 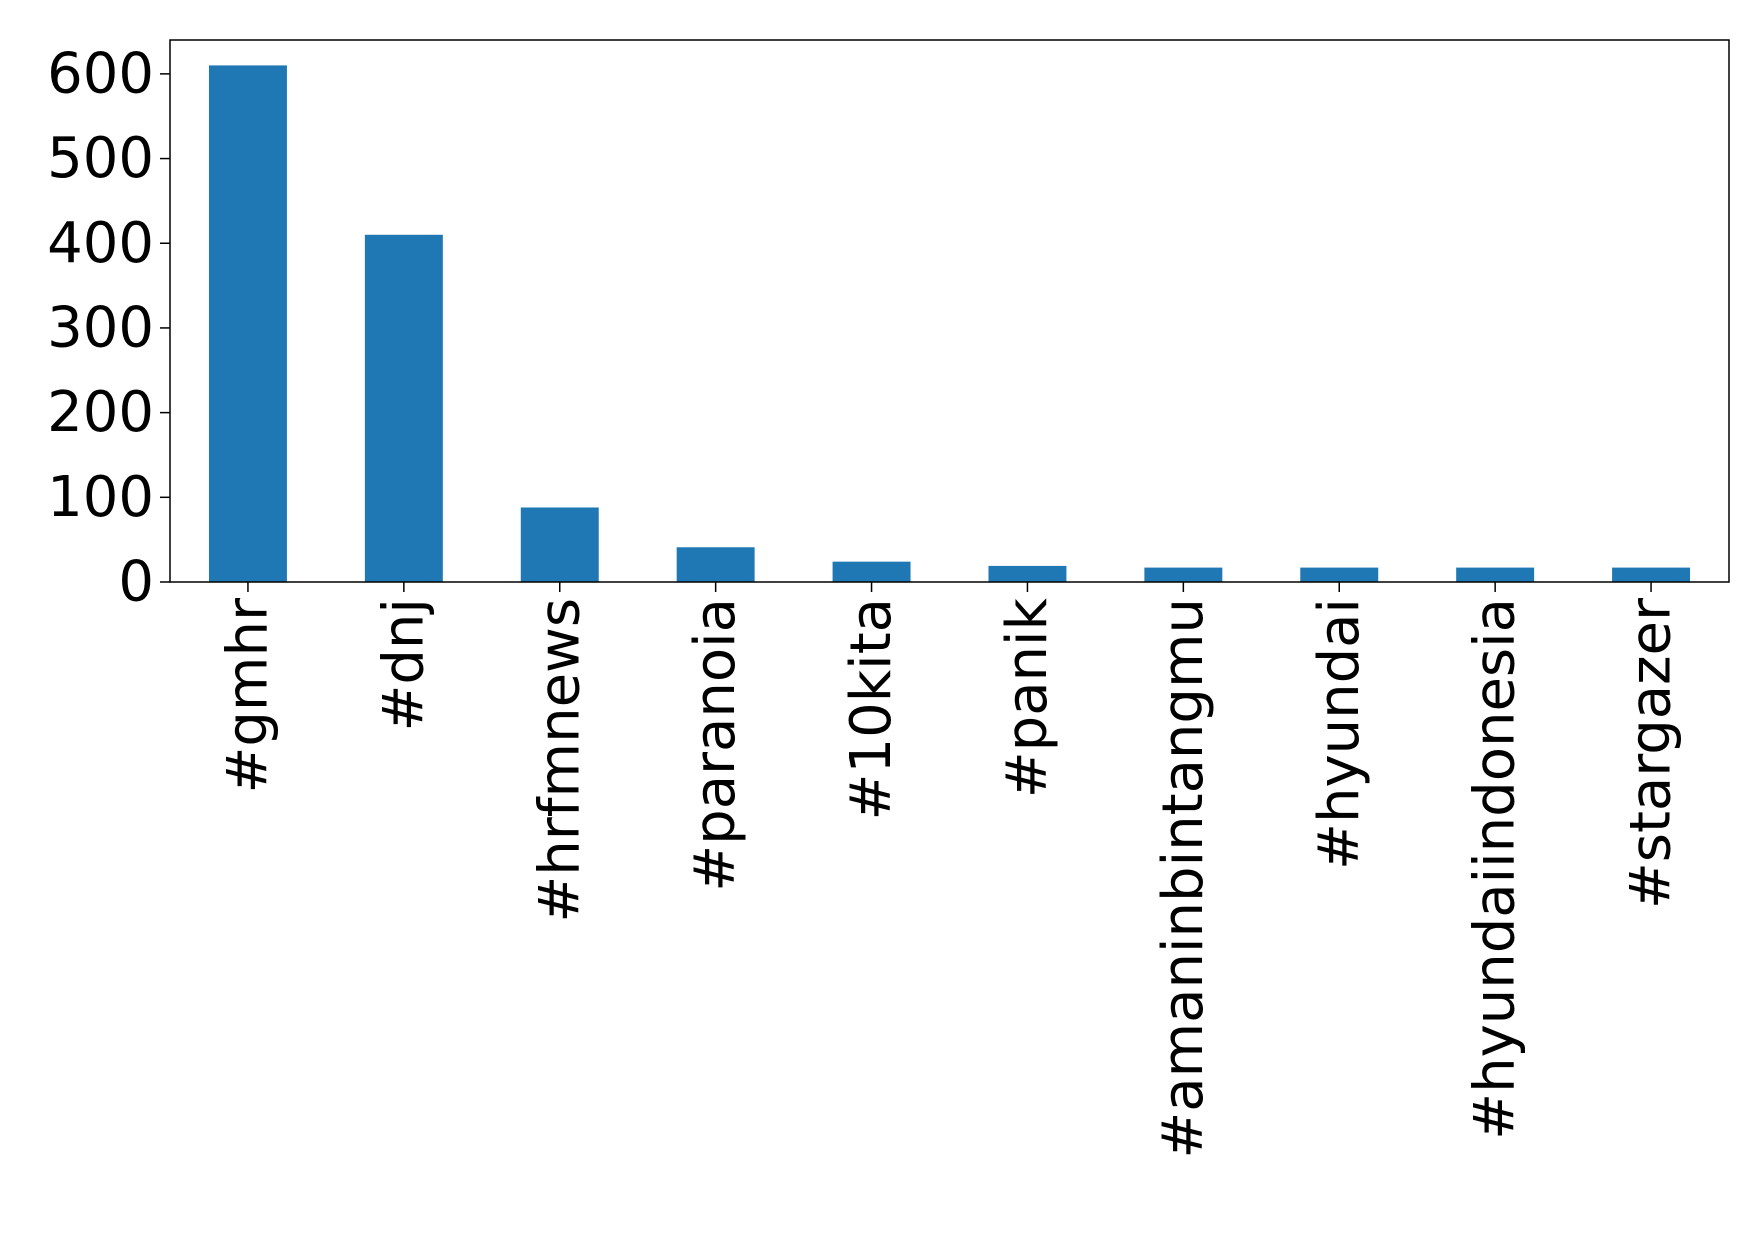 What do you see at coordinates (100, 73) in the screenshot?
I see `y-tick-label: 600` at bounding box center [100, 73].